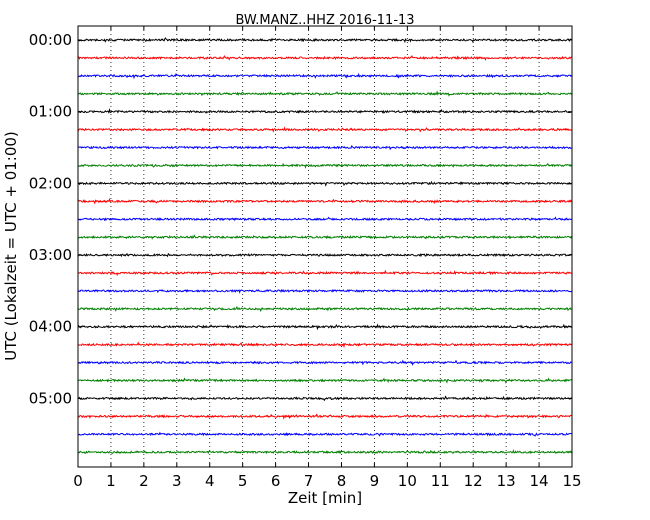  Describe the element at coordinates (243, 481) in the screenshot. I see `x-tick-label: 5` at that location.